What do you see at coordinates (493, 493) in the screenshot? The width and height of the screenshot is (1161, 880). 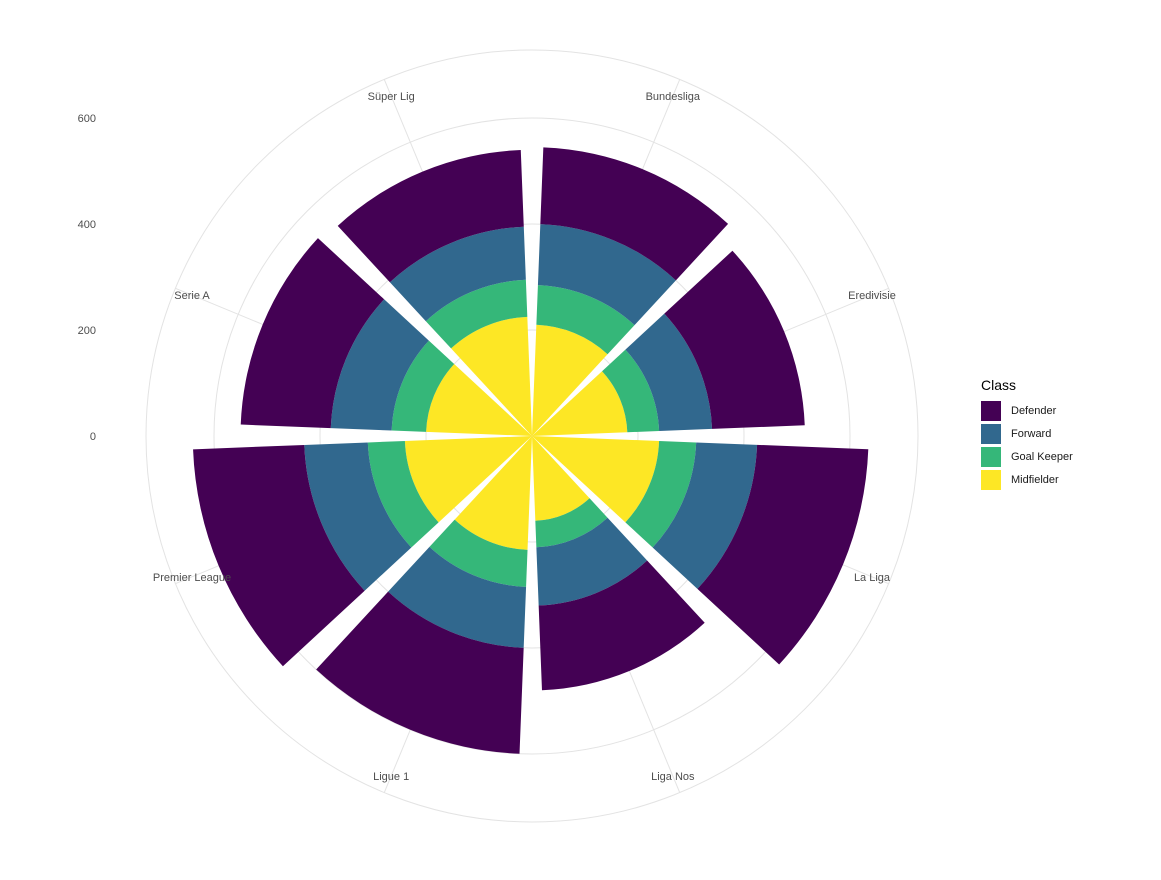 I see `bar-ligue-1-midfielder` at bounding box center [493, 493].